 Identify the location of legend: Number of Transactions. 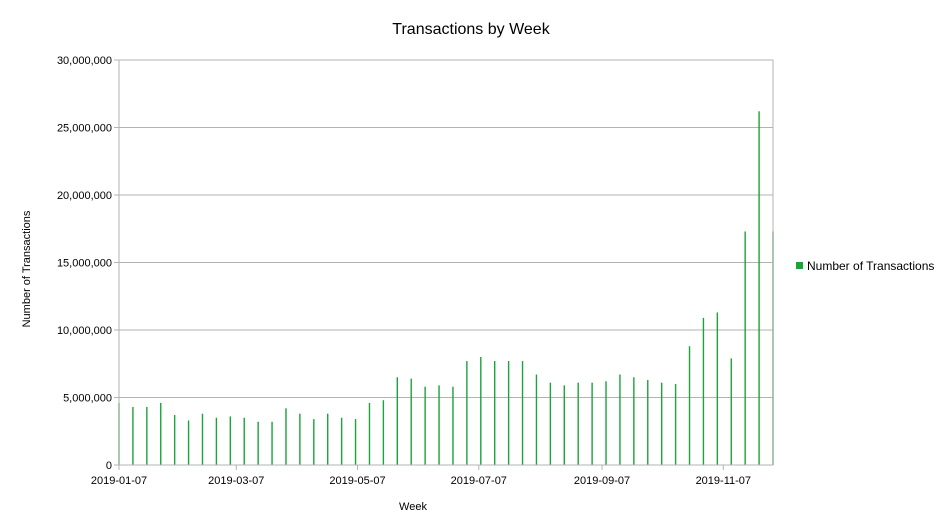
(865, 266).